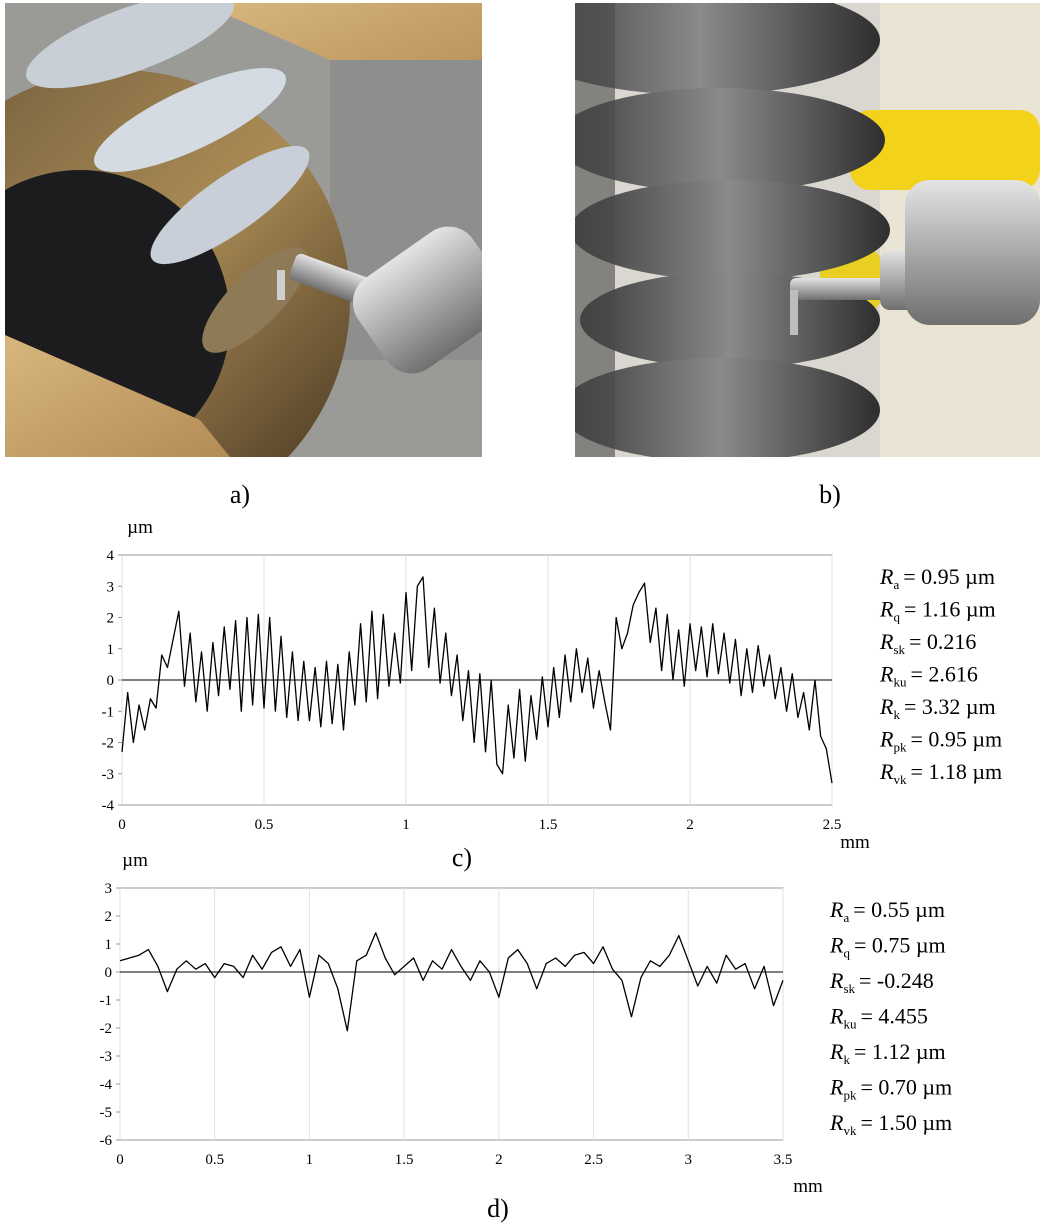  What do you see at coordinates (950, 706) in the screenshot?
I see `parameter-value: = 3.32 µm` at bounding box center [950, 706].